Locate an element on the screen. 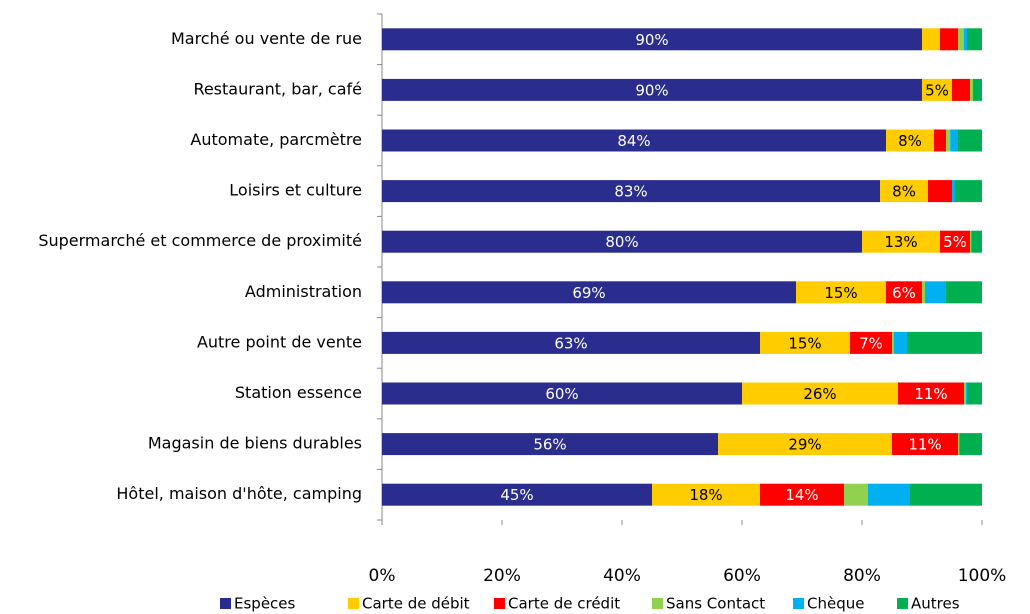 The height and width of the screenshot is (614, 1030). data-label: 45% is located at coordinates (516, 495).